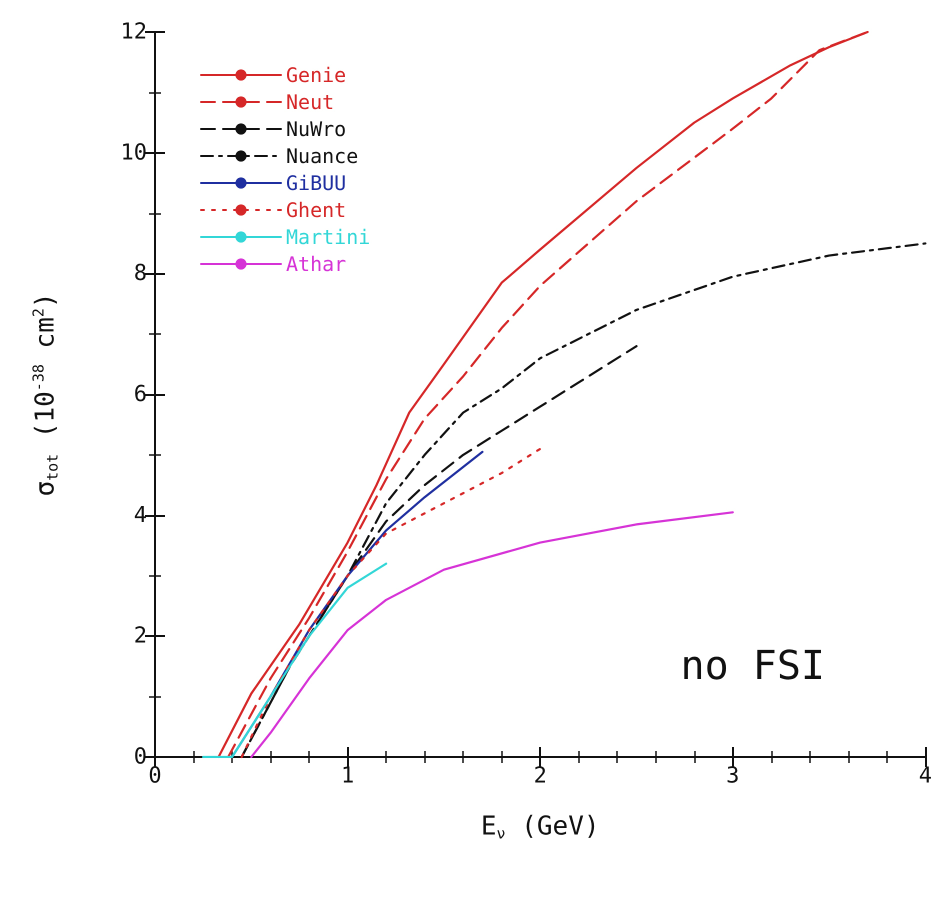 This screenshot has height=906, width=935. I want to click on legend-label: Neut, so click(310, 102).